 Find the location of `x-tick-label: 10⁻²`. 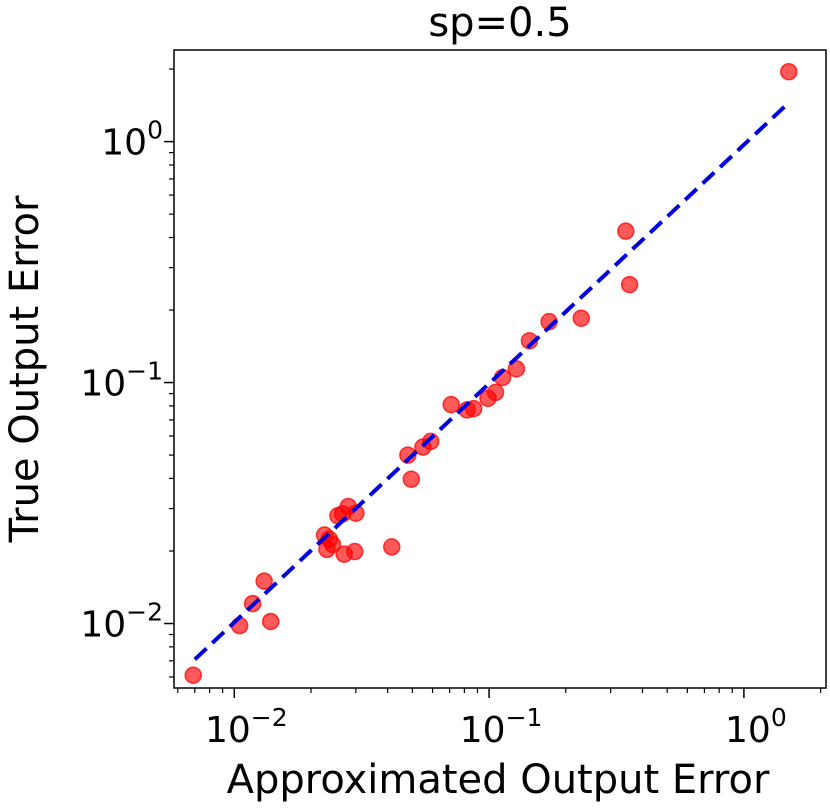

x-tick-label: 10⁻² is located at coordinates (246, 727).